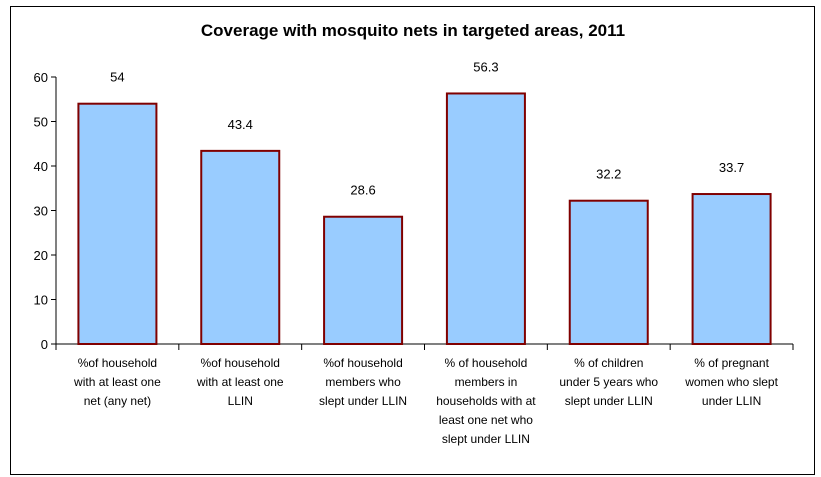  I want to click on x-tick-label-line: members who, so click(363, 382).